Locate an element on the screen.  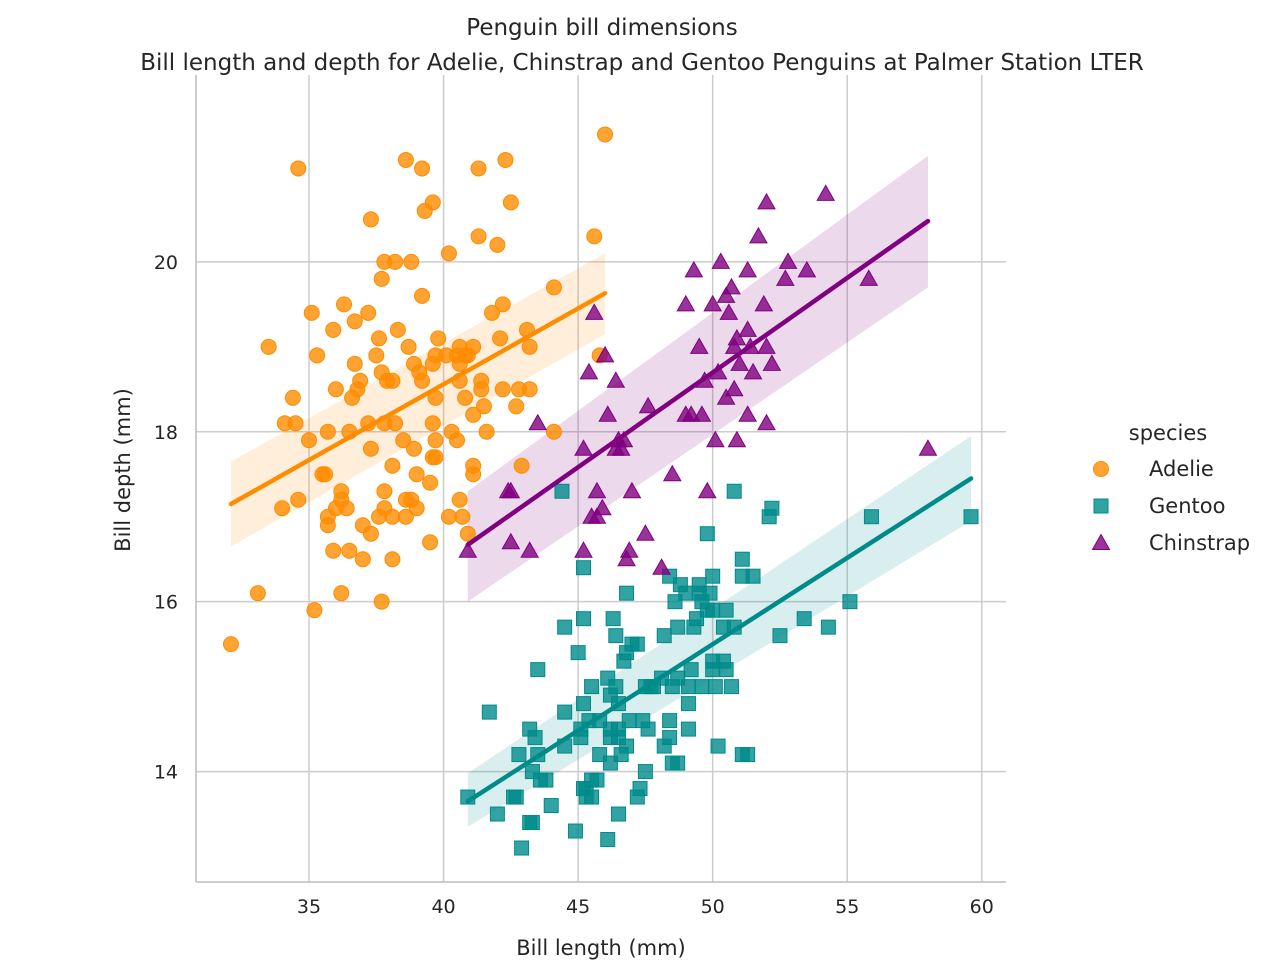
chinstrap-legend-marker is located at coordinates (1101, 541).